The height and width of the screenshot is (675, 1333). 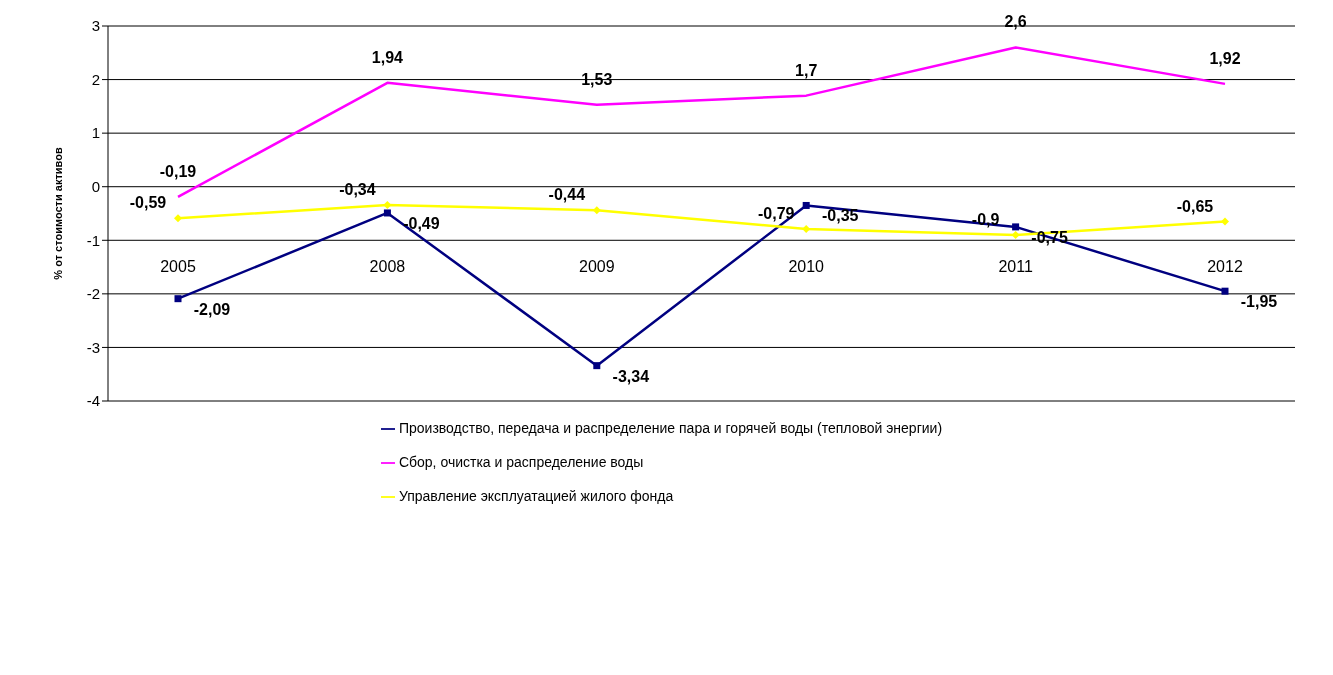 I want to click on data-label: -0,35, so click(x=840, y=216).